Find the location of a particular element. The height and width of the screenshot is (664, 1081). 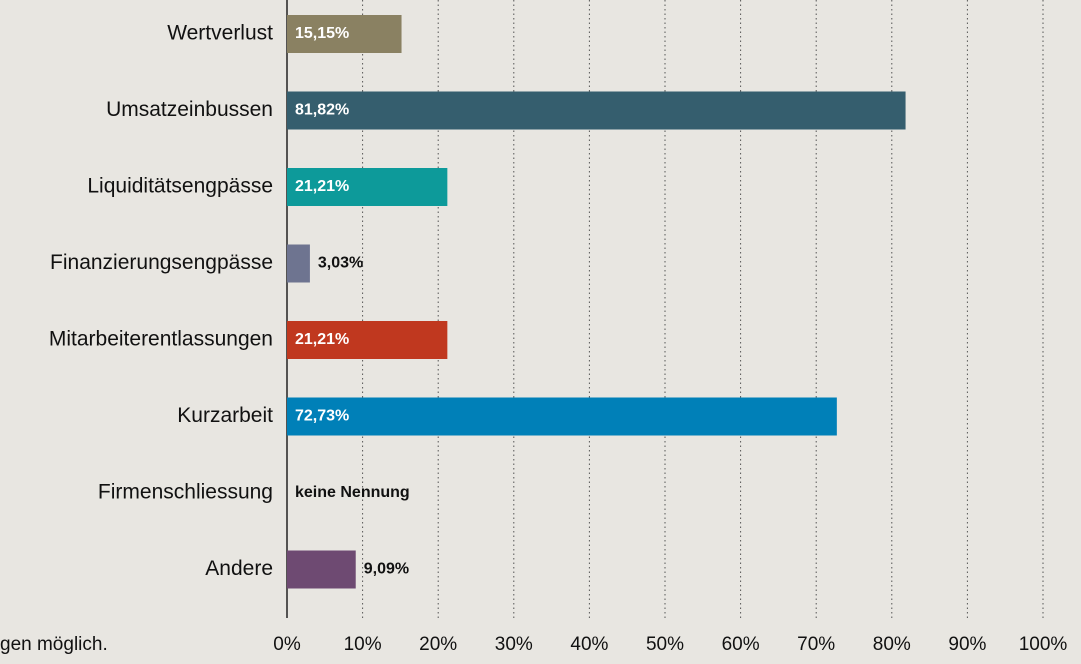

x-tick-label: 40% is located at coordinates (589, 644).